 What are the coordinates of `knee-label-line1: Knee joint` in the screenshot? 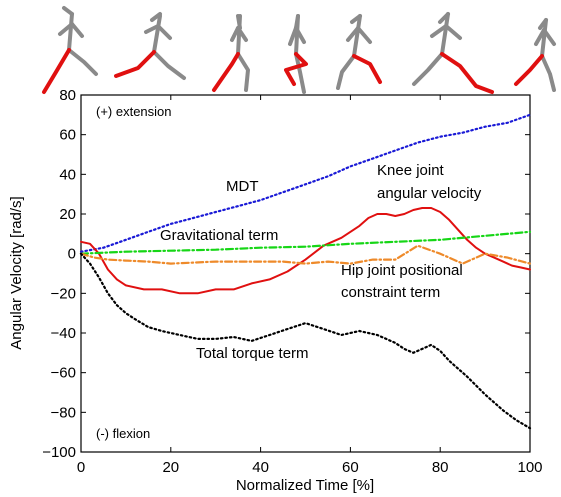 It's located at (411, 170).